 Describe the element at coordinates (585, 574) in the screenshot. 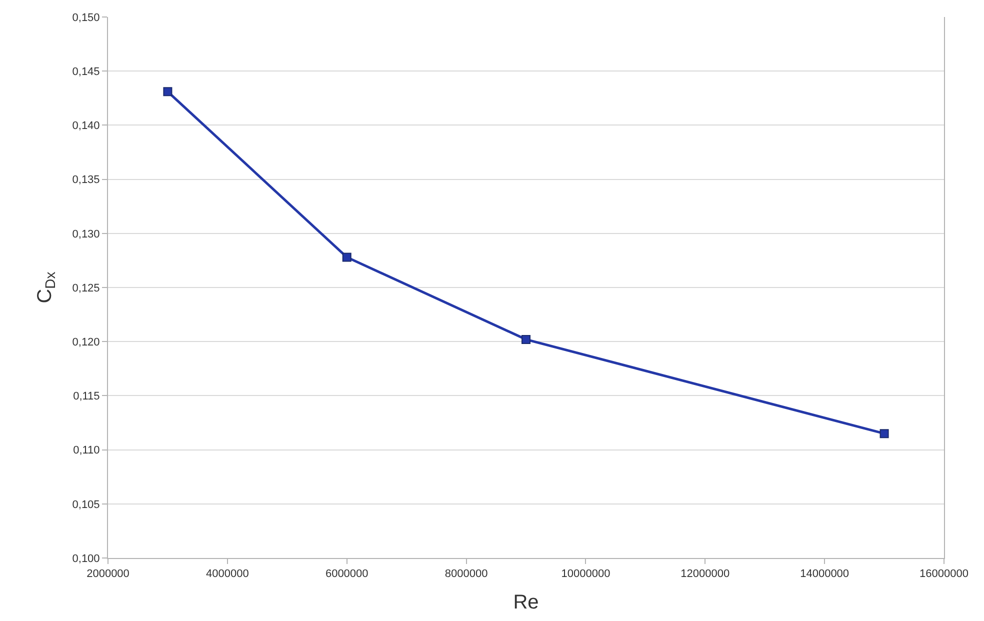

I see `x-tick-label: 10000000` at that location.